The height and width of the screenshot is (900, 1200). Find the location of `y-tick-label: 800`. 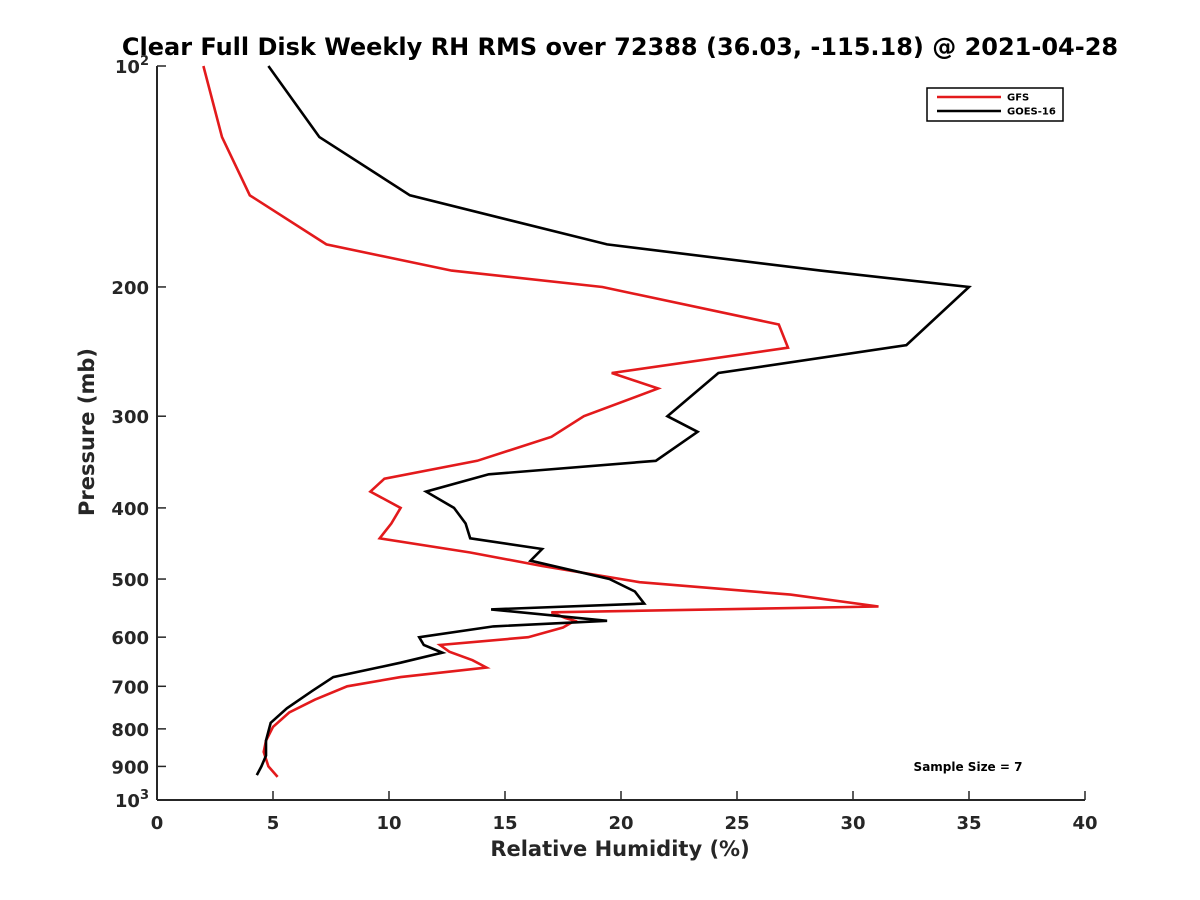

y-tick-label: 800 is located at coordinates (130, 730).